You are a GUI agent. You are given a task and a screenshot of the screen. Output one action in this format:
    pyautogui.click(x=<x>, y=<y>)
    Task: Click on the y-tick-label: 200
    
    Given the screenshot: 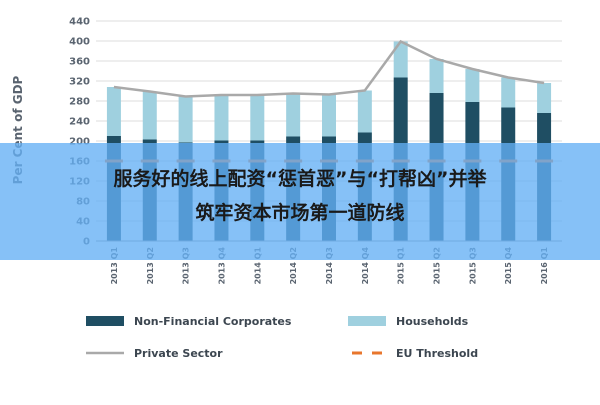 What is the action you would take?
    pyautogui.click(x=79, y=142)
    